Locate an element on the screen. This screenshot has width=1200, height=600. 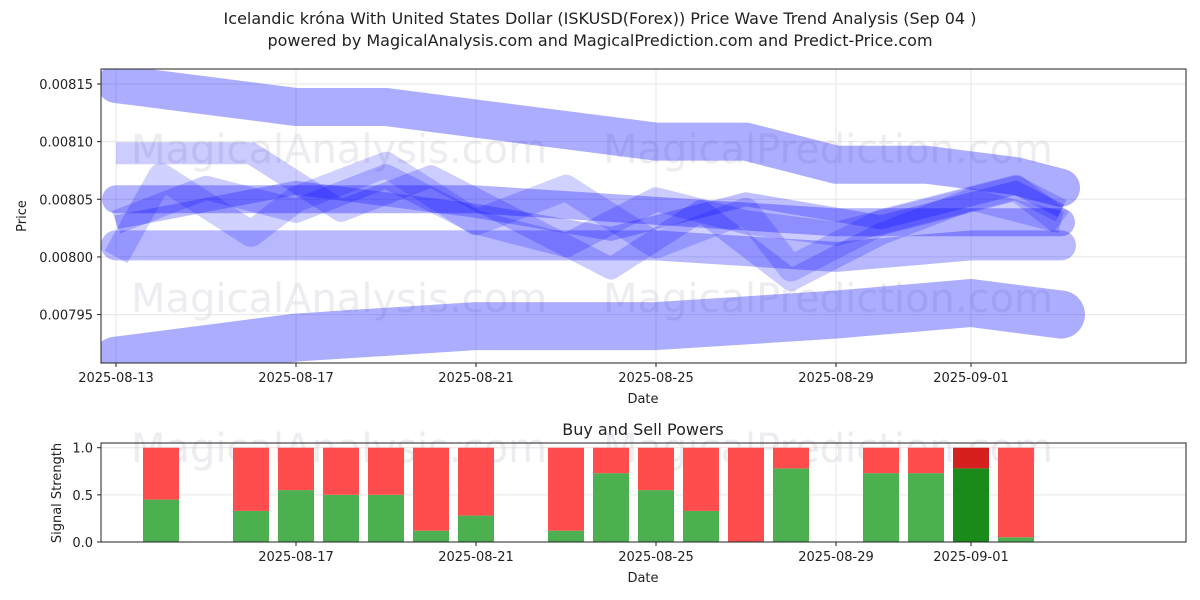
signal-x-tick-label: 2025-09-01 is located at coordinates (971, 557).